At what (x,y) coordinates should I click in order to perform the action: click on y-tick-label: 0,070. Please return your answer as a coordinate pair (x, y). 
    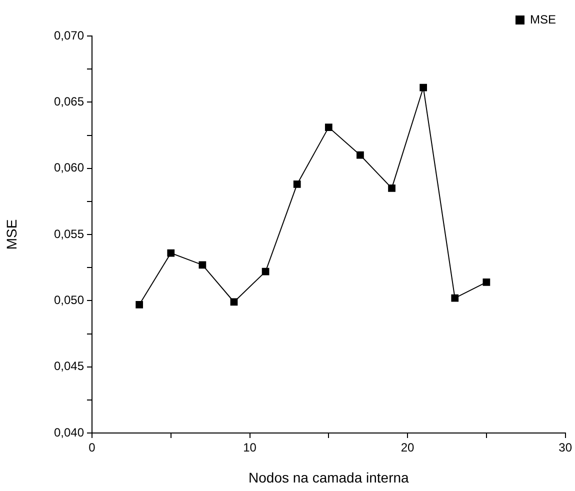
    Looking at the image, I should click on (69, 35).